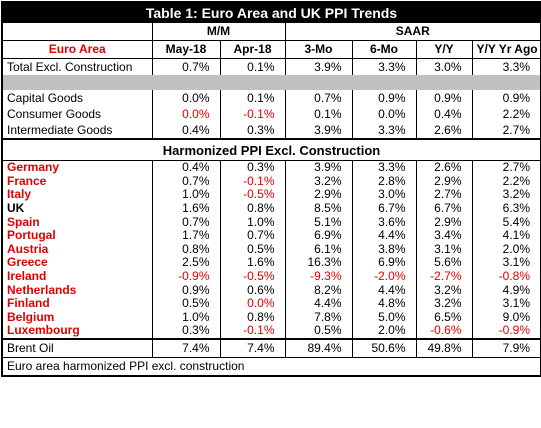  I want to click on value-cell: 8.2%, so click(318, 290).